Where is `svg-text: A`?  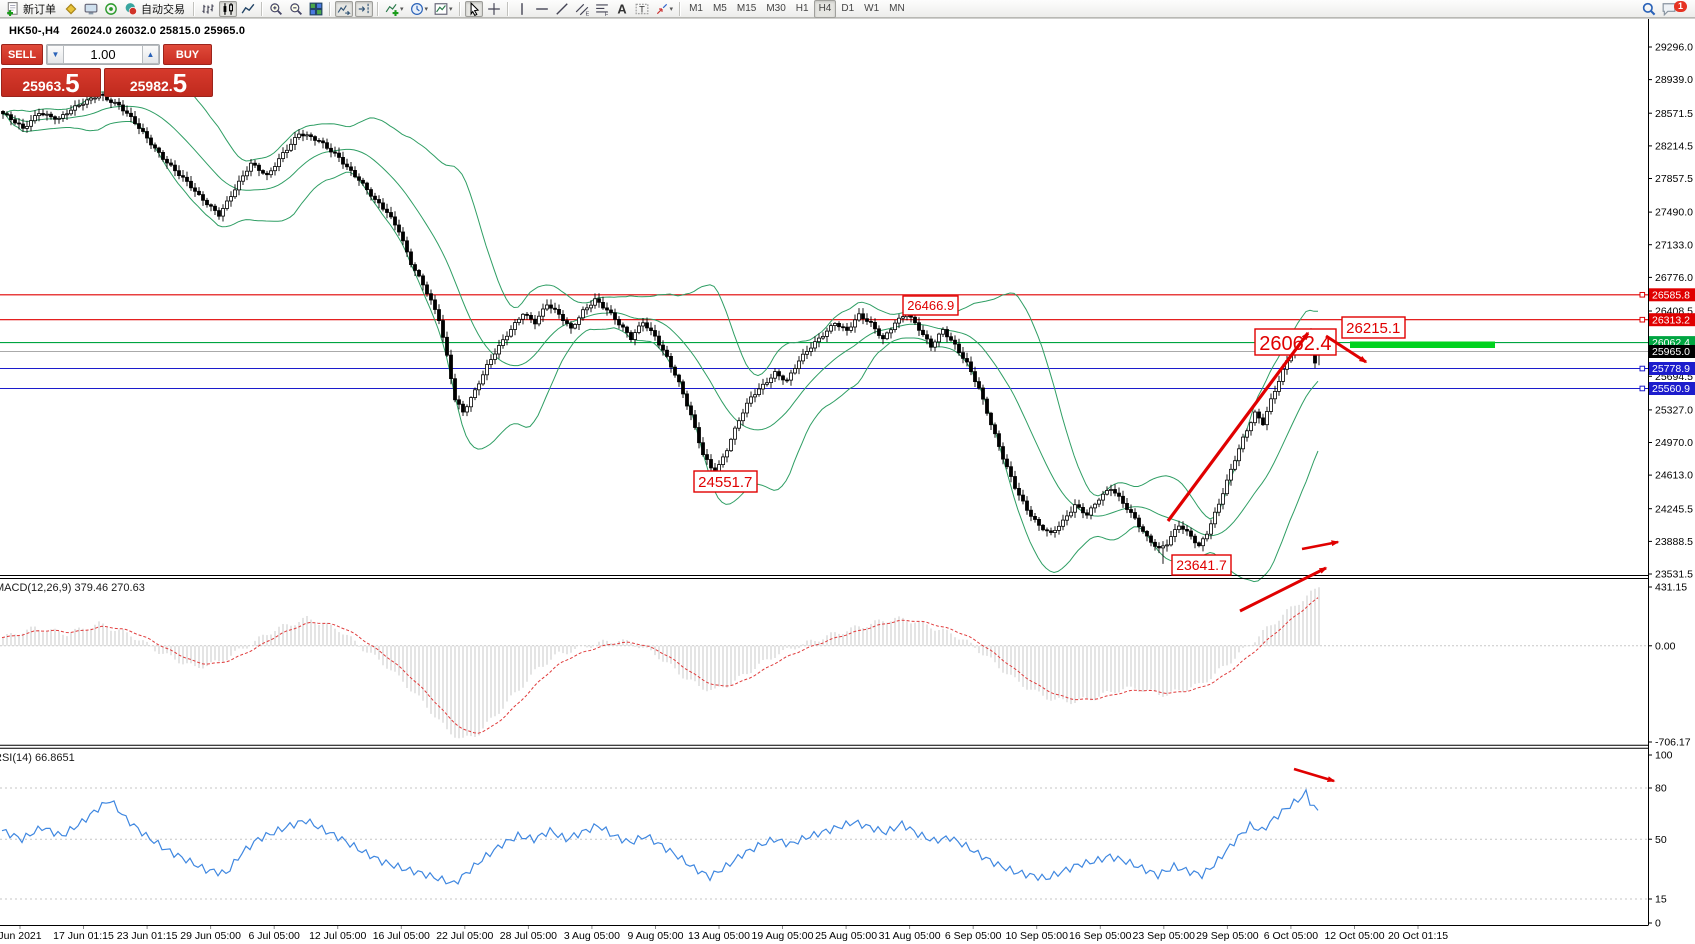 svg-text: A is located at coordinates (621, 9).